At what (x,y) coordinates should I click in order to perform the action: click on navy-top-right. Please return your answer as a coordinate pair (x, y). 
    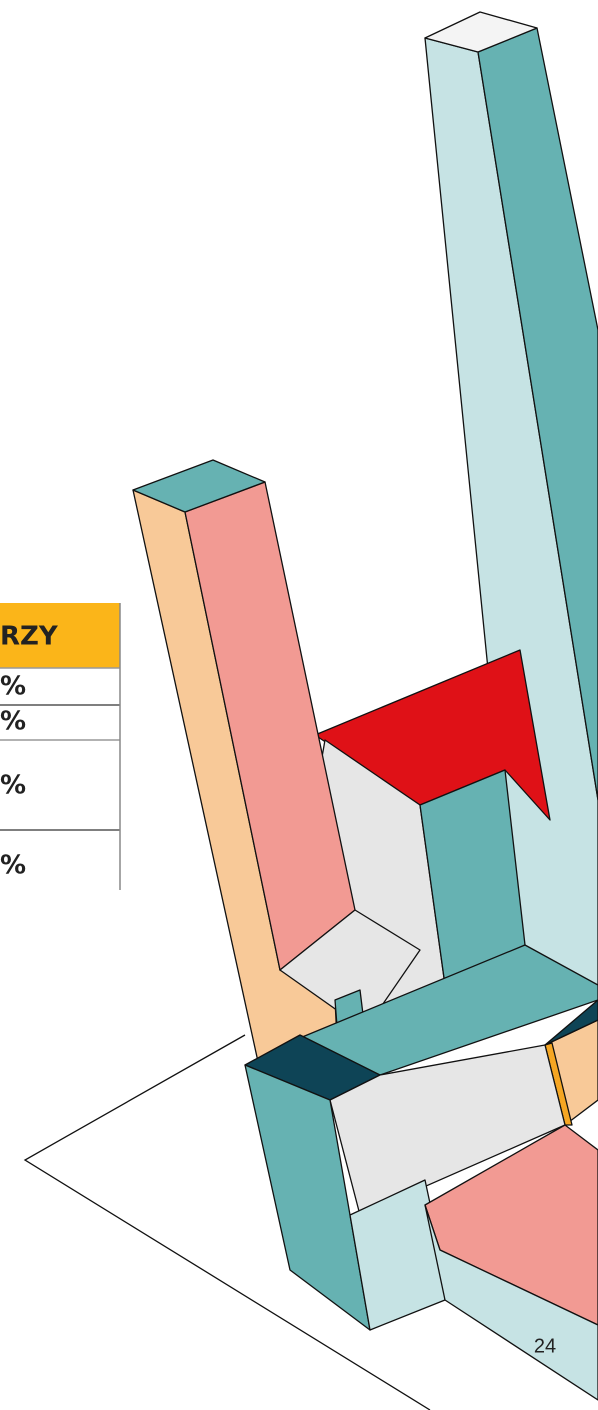
    Looking at the image, I should click on (571, 1022).